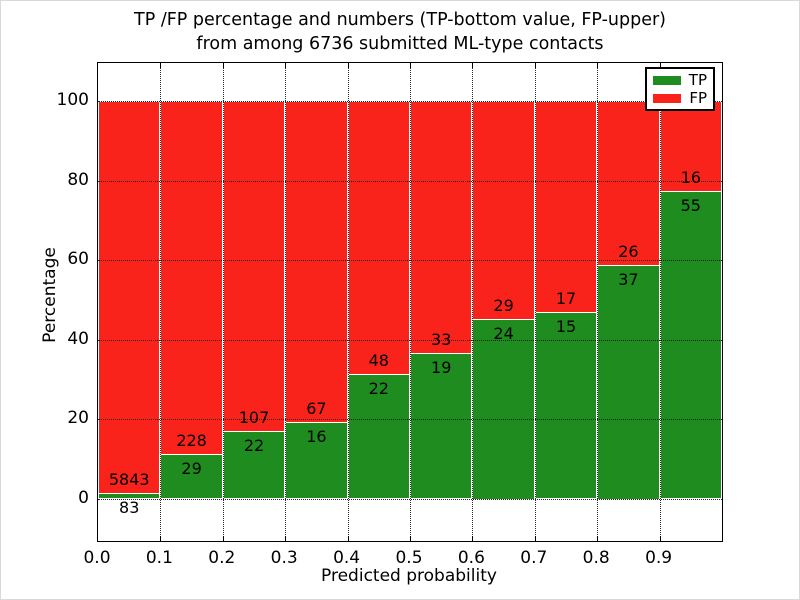 The image size is (800, 600). I want to click on fp-count-label: 29, so click(503, 305).